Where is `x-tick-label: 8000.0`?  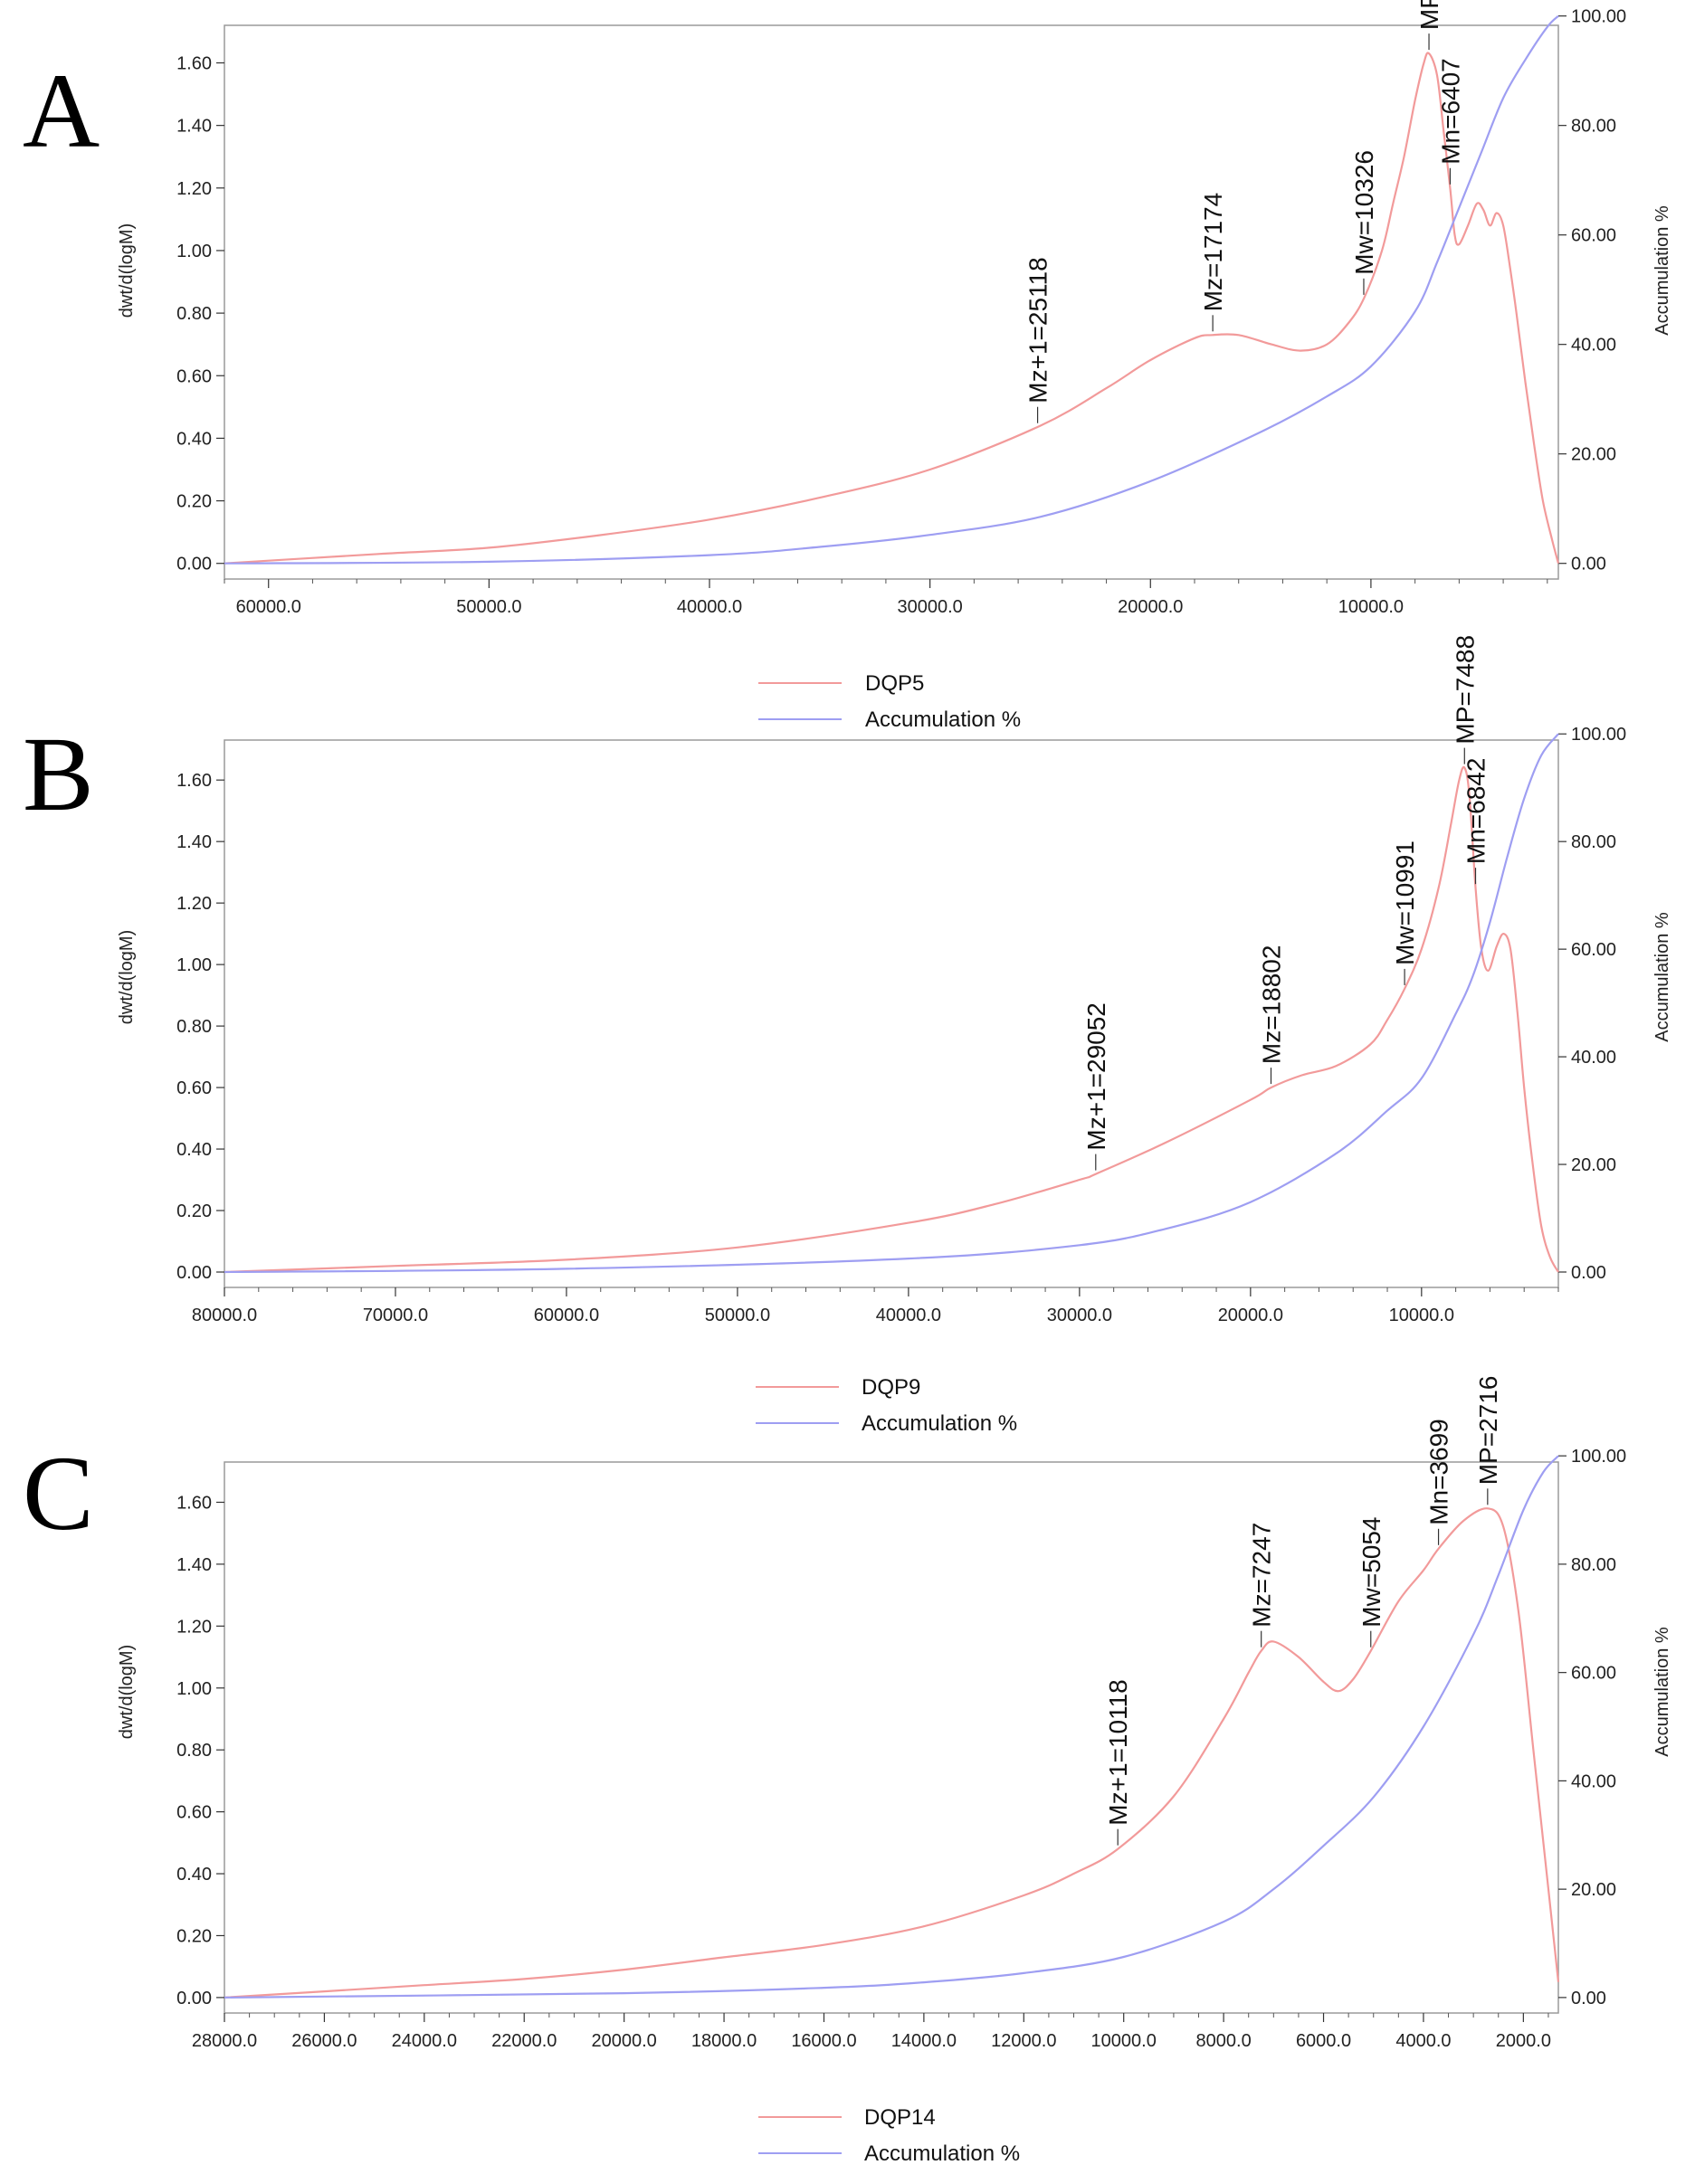
x-tick-label: 8000.0 is located at coordinates (1224, 2041).